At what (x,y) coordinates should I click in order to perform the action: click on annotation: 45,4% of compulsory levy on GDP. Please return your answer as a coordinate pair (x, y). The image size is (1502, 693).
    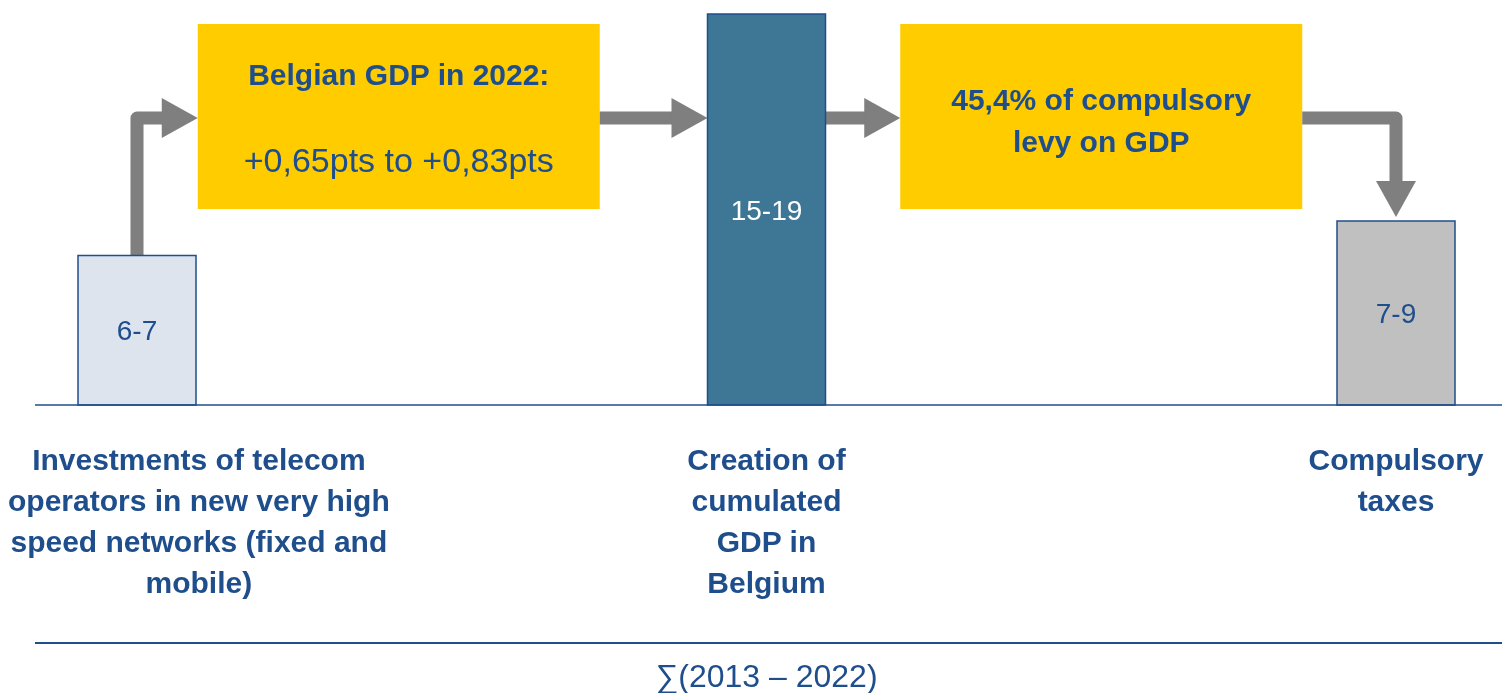
    Looking at the image, I should click on (1101, 120).